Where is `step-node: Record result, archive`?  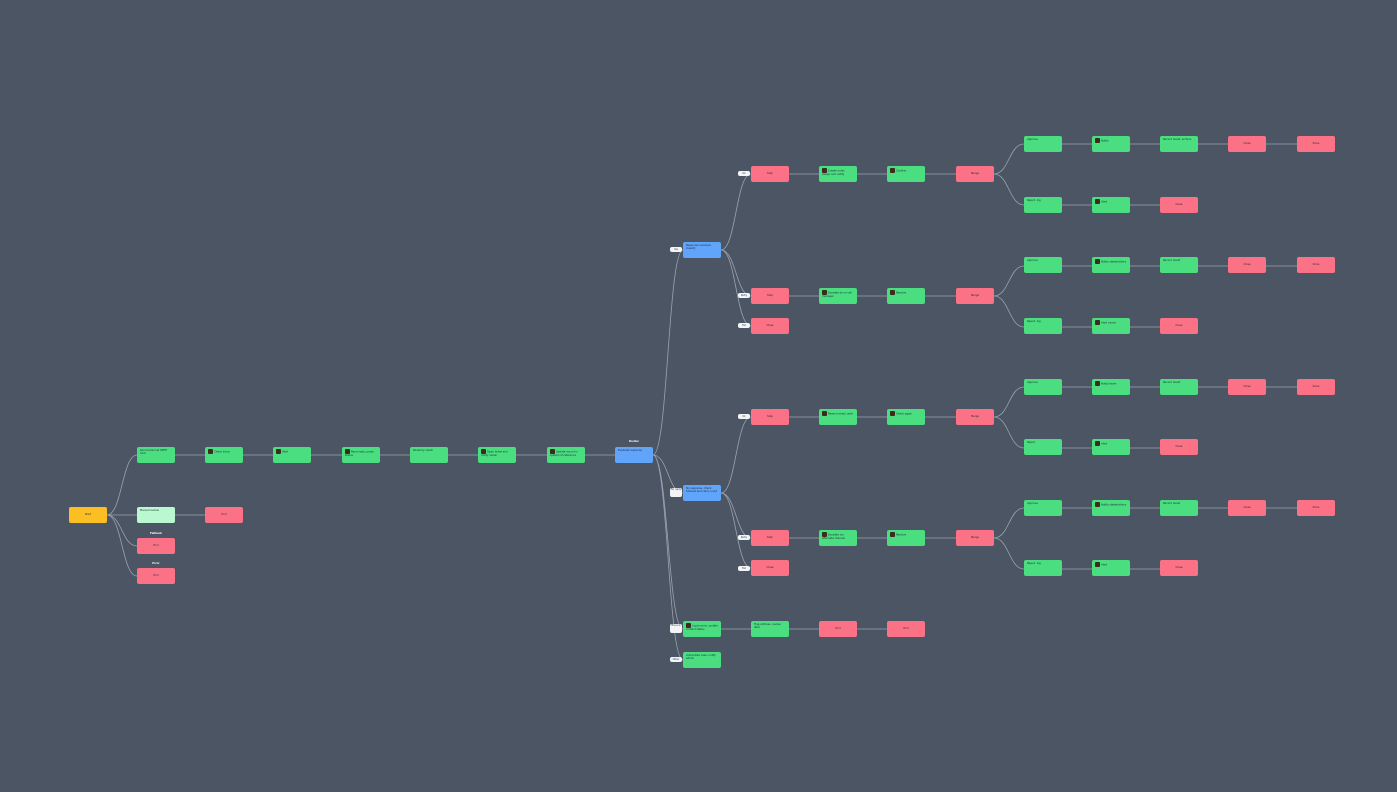 step-node: Record result, archive is located at coordinates (1179, 144).